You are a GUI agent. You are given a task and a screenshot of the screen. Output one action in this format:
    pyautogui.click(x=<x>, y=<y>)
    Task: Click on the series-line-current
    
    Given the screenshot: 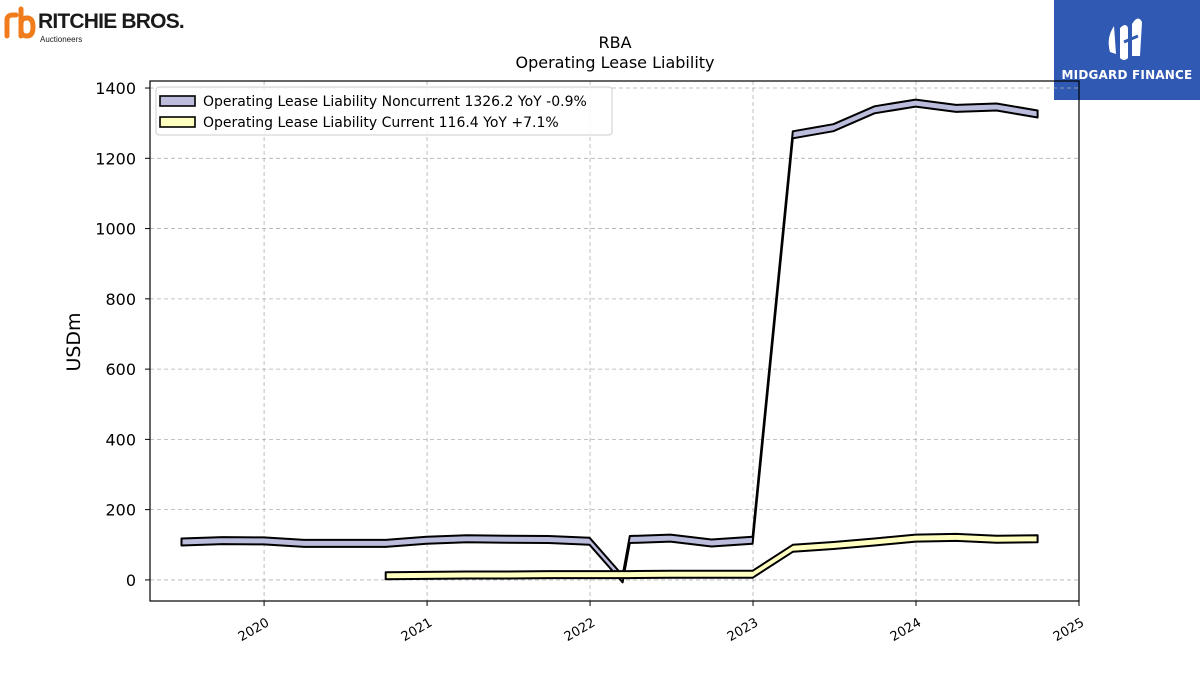 What is the action you would take?
    pyautogui.click(x=711, y=556)
    